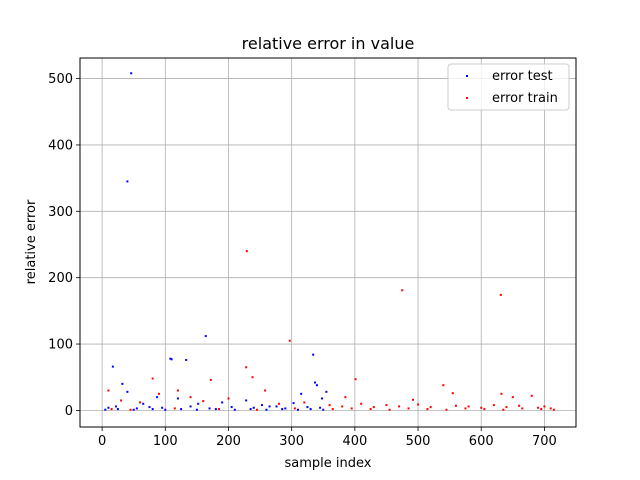 This screenshot has width=640, height=480. Describe the element at coordinates (60, 145) in the screenshot. I see `y-tick-label: 400` at that location.